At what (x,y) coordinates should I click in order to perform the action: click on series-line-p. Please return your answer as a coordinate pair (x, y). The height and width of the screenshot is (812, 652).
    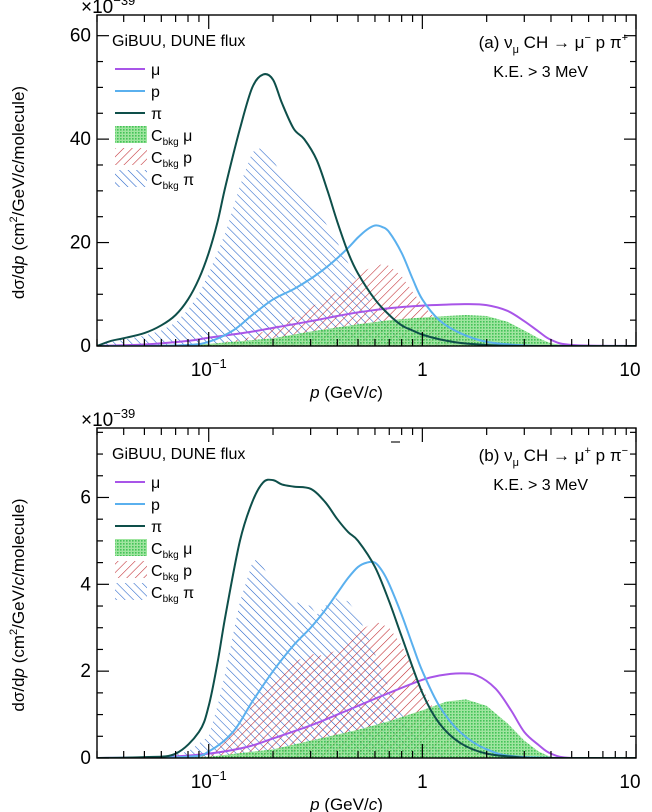
    Looking at the image, I should click on (366, 285).